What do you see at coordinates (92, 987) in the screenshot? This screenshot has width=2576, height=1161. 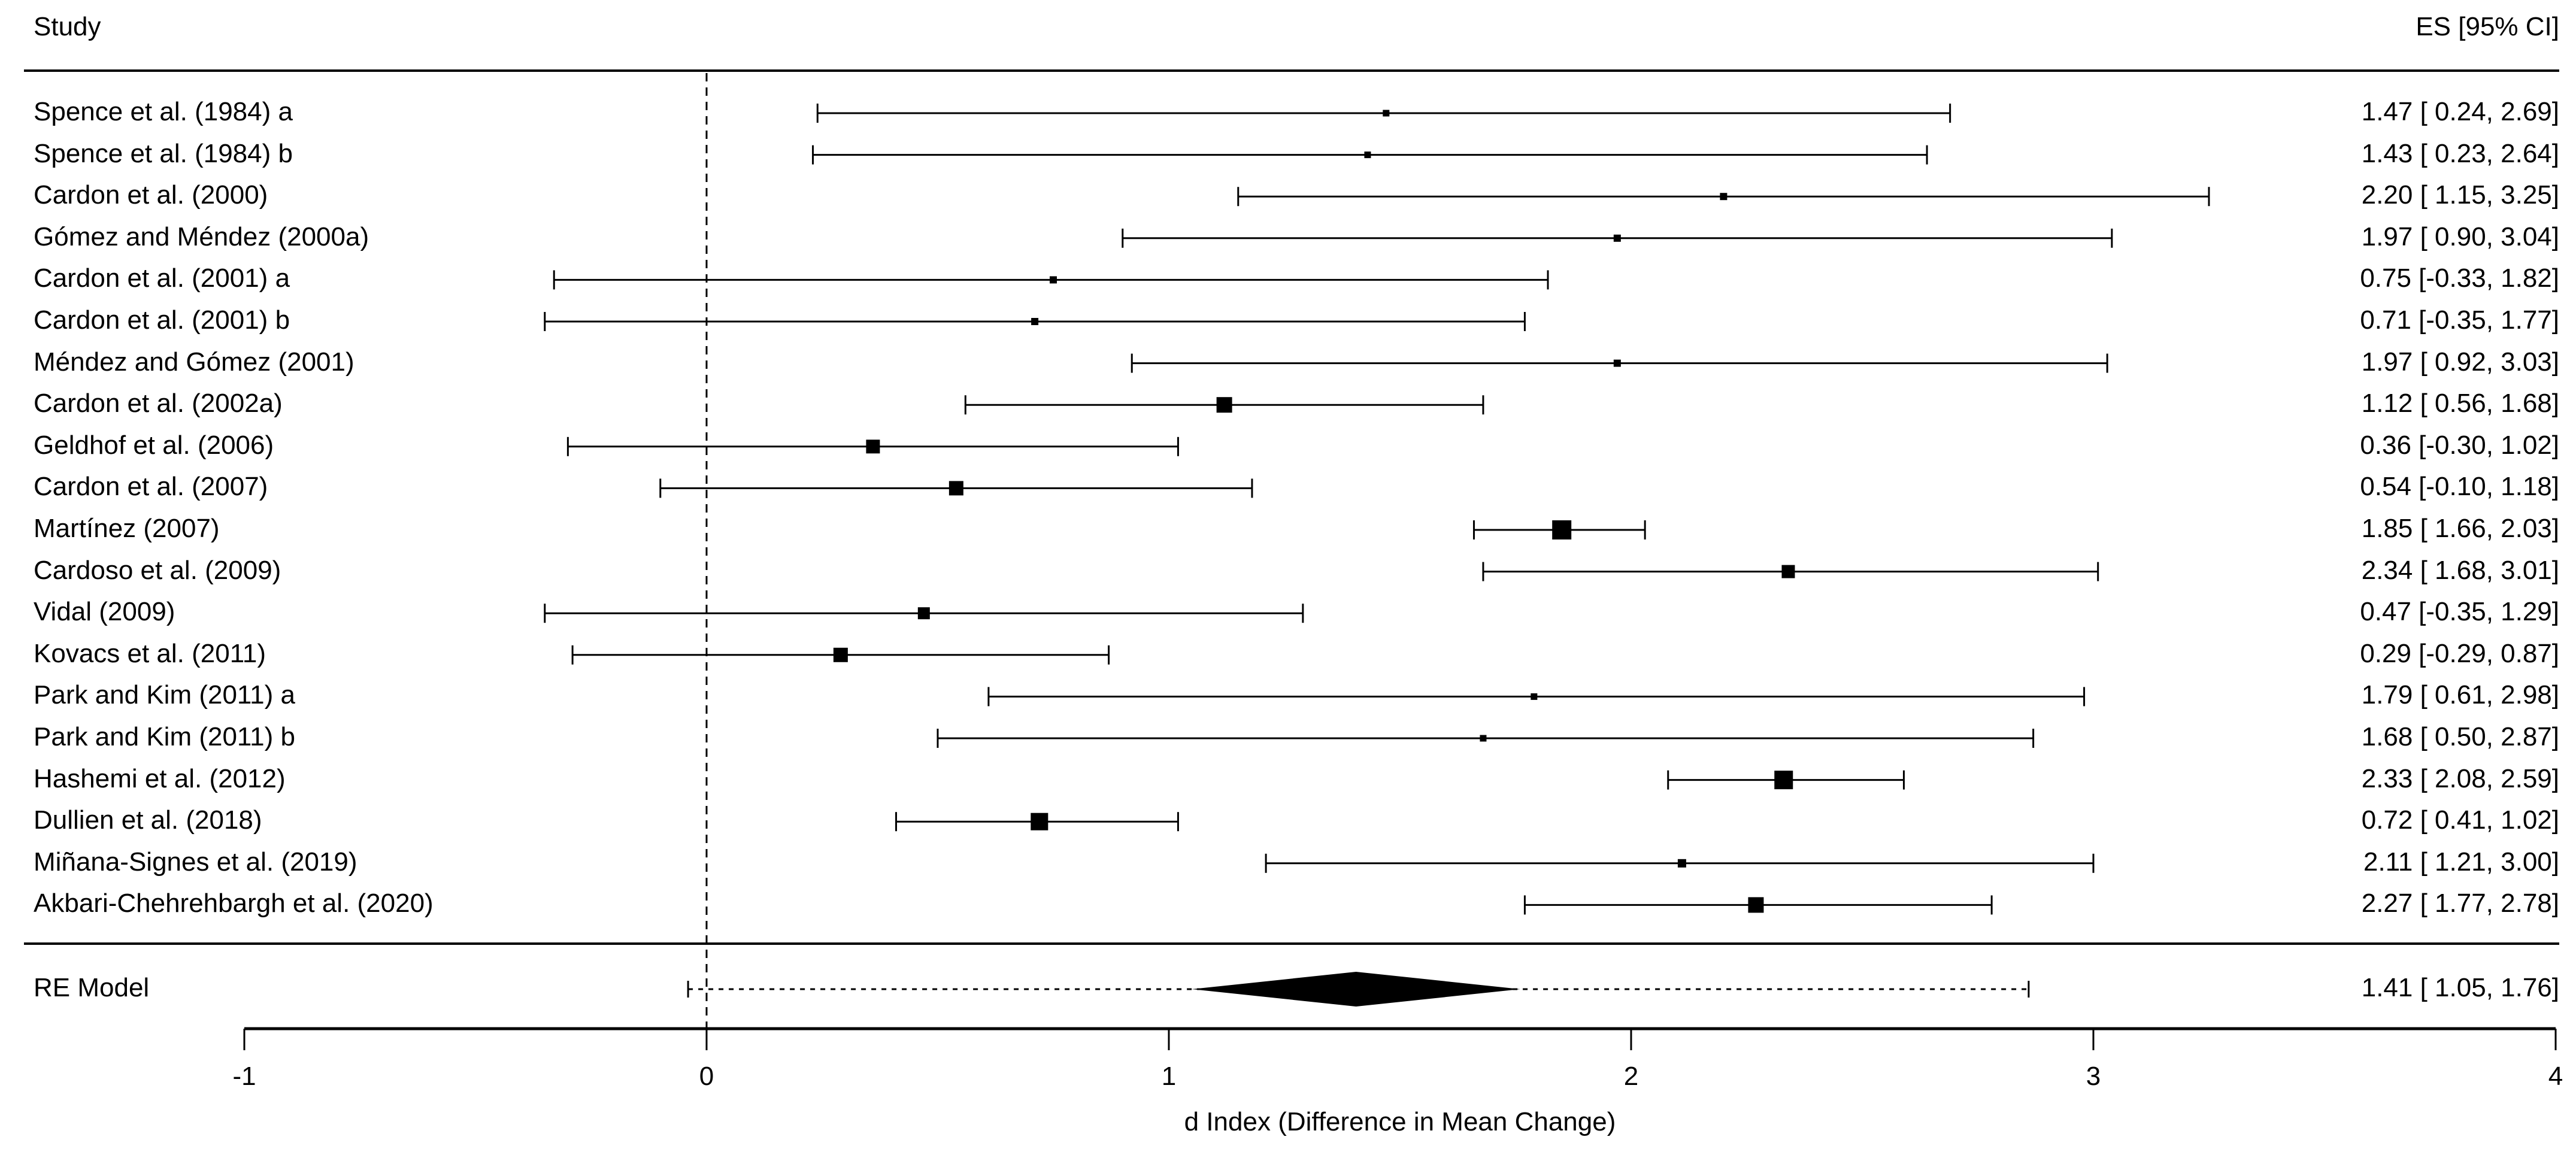 I see `summary-label: RE Model` at bounding box center [92, 987].